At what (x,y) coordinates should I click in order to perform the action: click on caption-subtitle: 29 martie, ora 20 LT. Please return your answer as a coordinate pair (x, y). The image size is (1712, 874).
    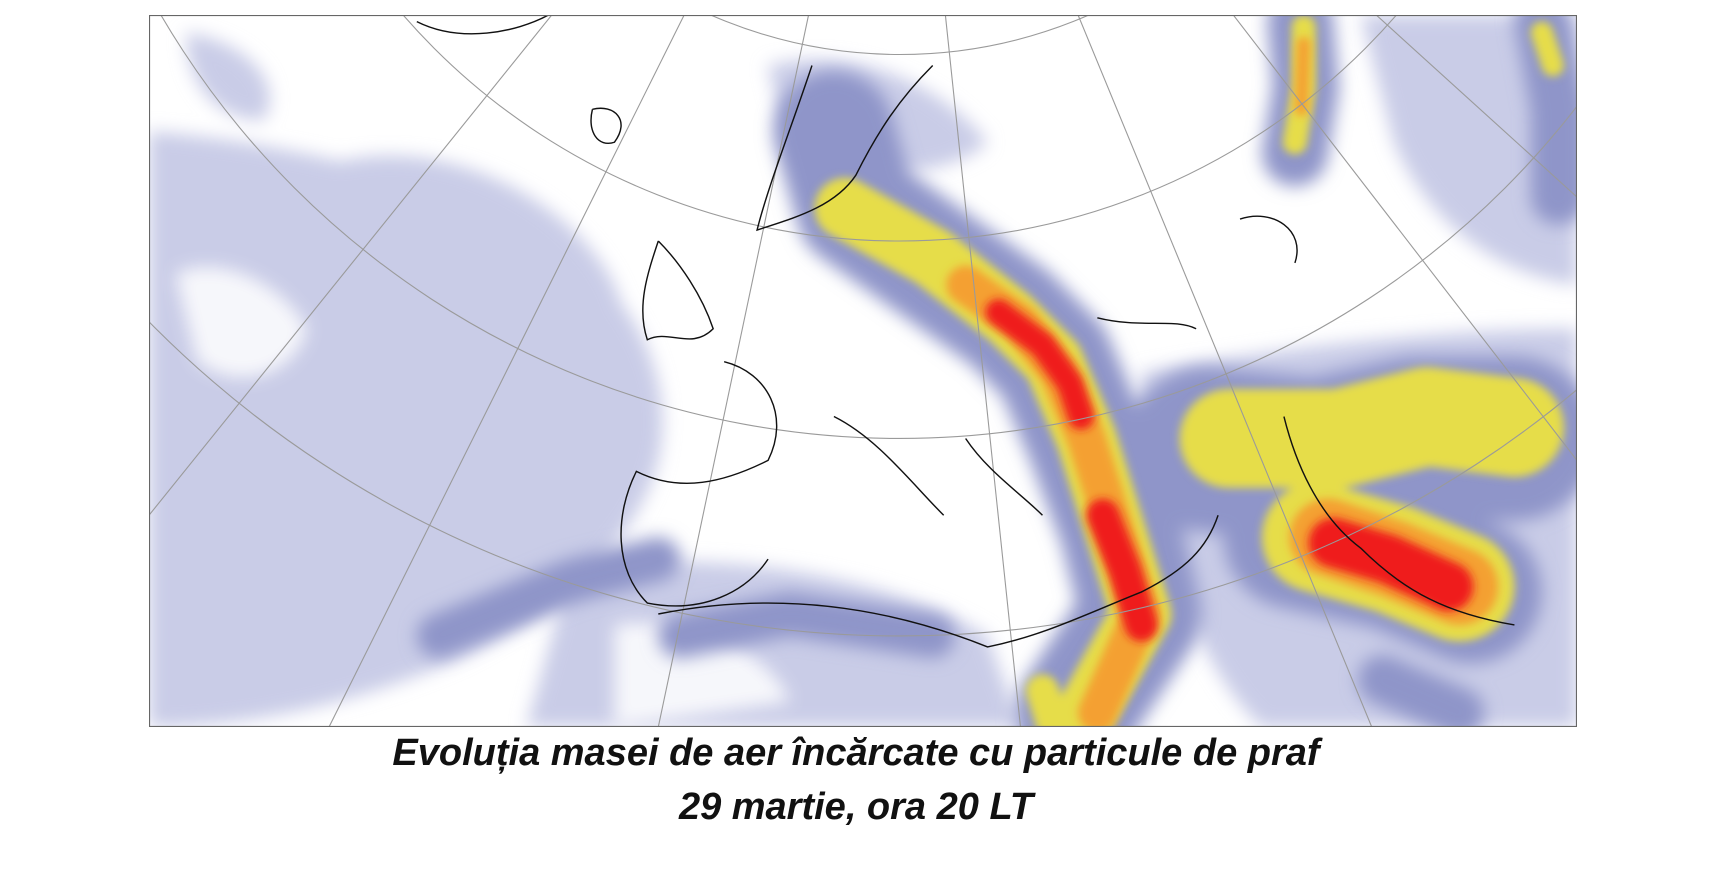
    Looking at the image, I should click on (856, 807).